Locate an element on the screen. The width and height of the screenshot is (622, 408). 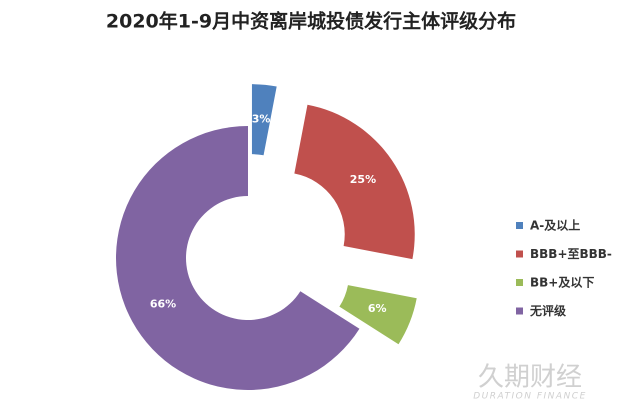
watermark-subtitle: DURATION FINANCE is located at coordinates (530, 397).